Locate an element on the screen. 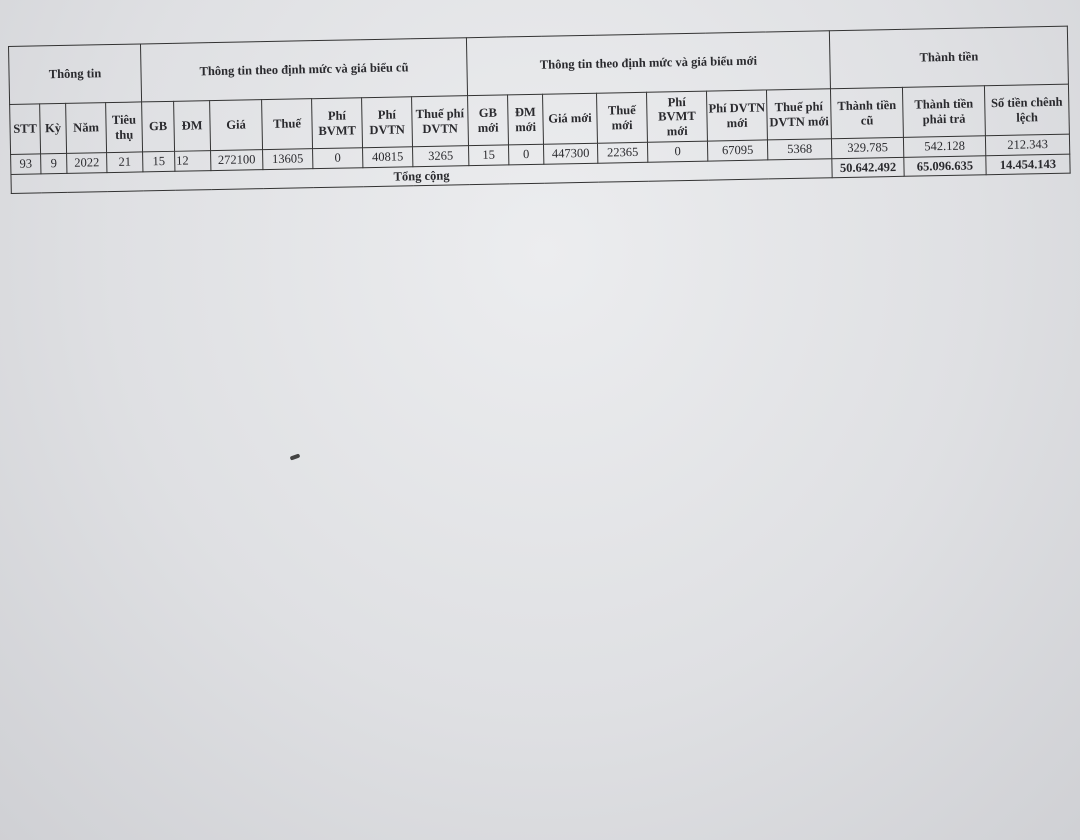 Image resolution: width=1080 pixels, height=840 pixels. column-header: ĐM mới is located at coordinates (525, 119).